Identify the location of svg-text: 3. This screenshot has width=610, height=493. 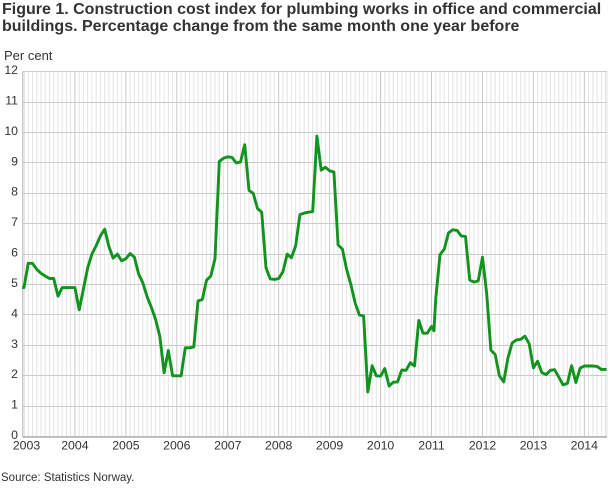
(14, 344).